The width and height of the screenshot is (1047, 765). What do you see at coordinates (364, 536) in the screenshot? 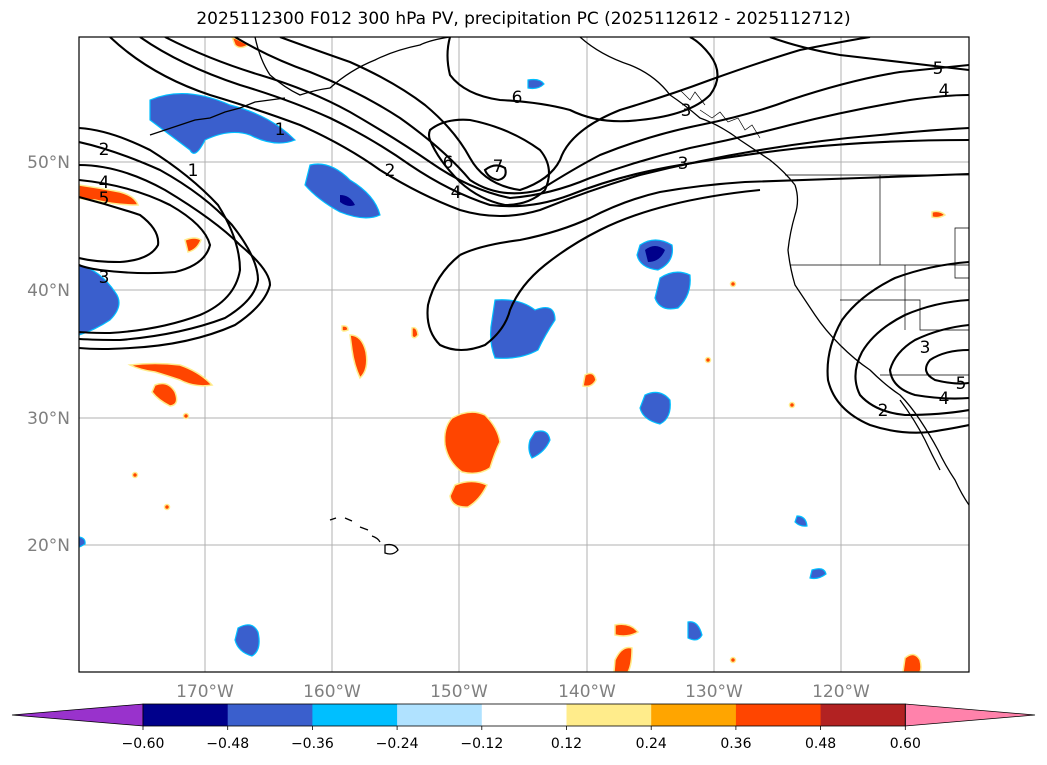
I see `hawaii-islands` at bounding box center [364, 536].